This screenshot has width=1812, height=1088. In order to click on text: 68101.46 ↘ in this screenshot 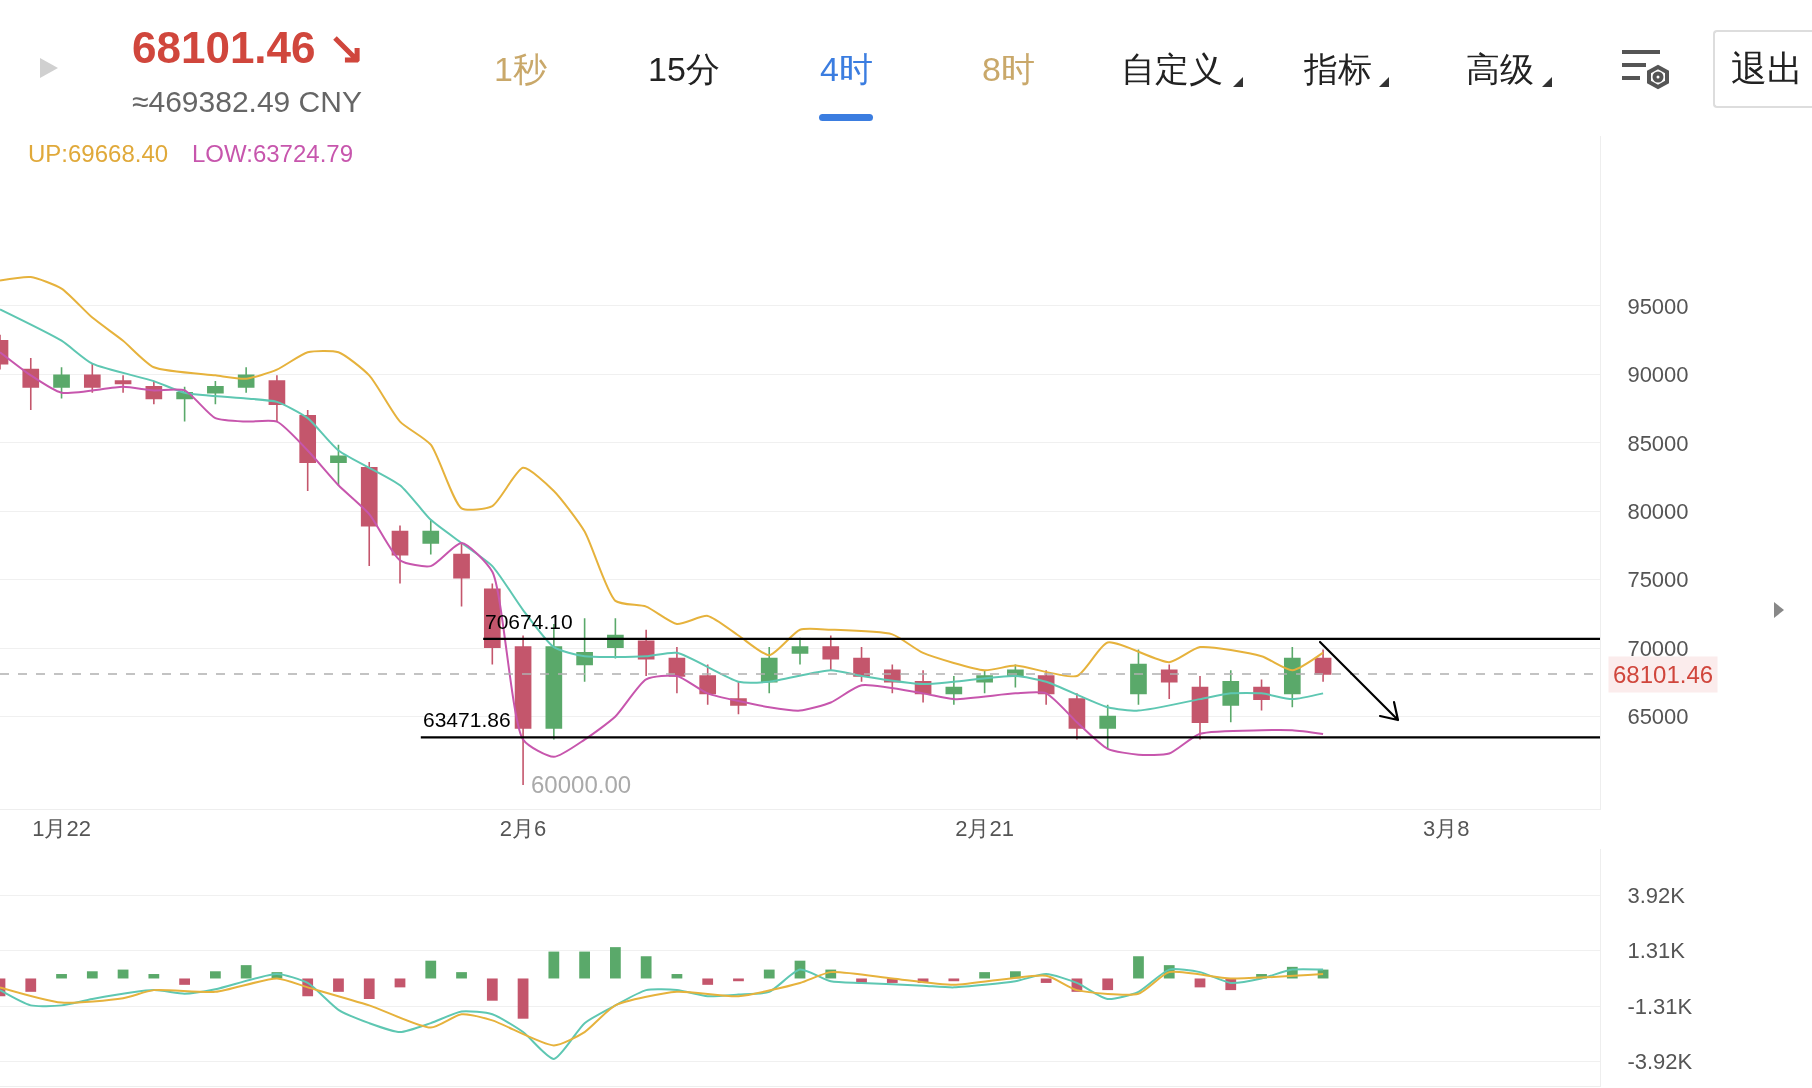, I will do `click(248, 47)`.